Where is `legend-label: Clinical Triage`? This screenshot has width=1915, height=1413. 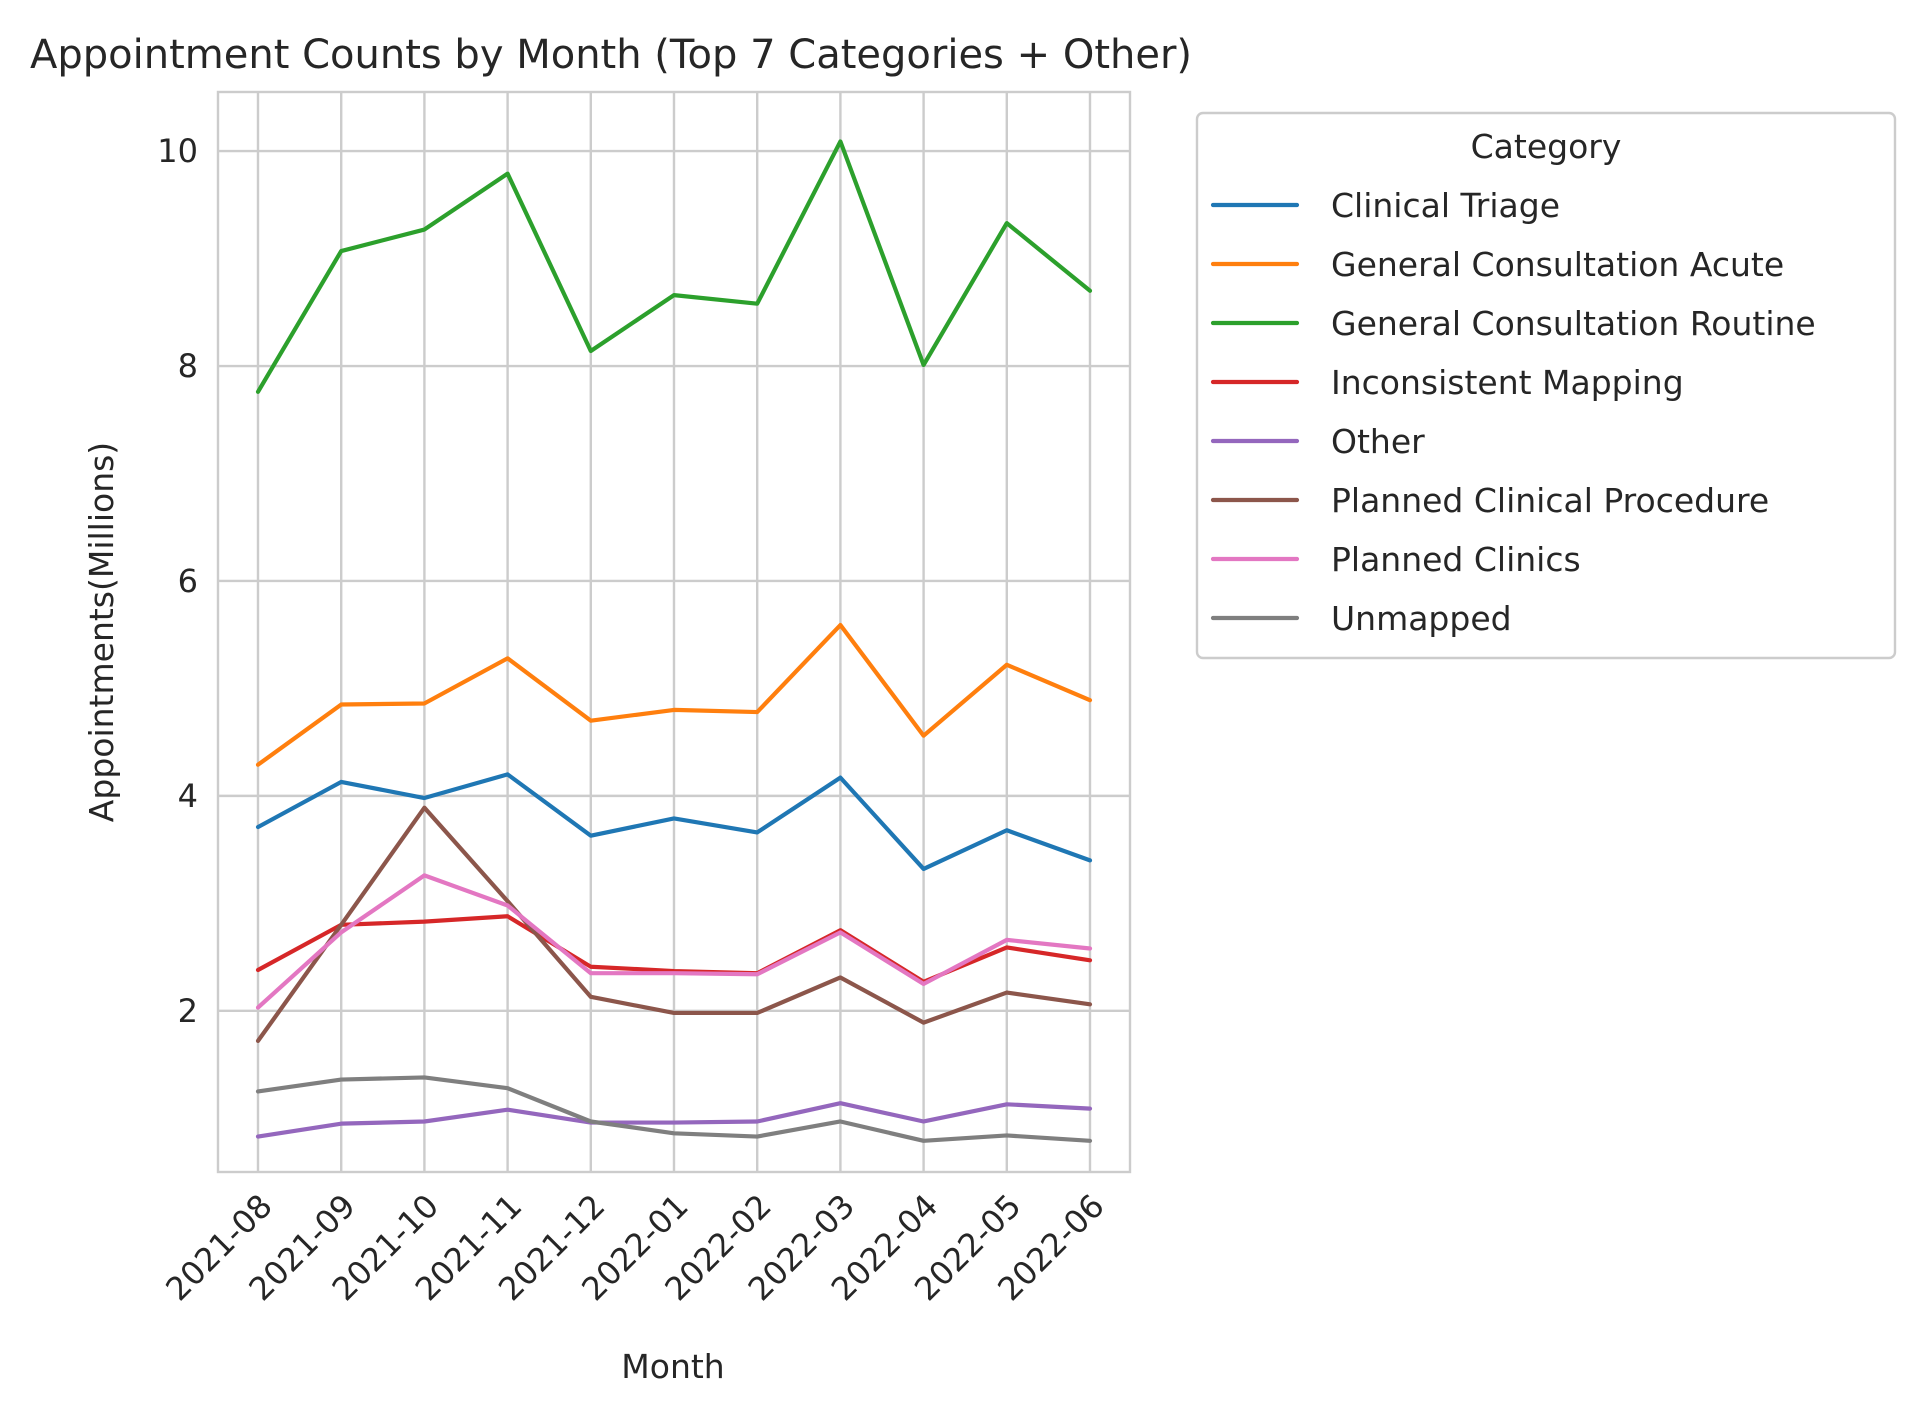 legend-label: Clinical Triage is located at coordinates (1445, 205).